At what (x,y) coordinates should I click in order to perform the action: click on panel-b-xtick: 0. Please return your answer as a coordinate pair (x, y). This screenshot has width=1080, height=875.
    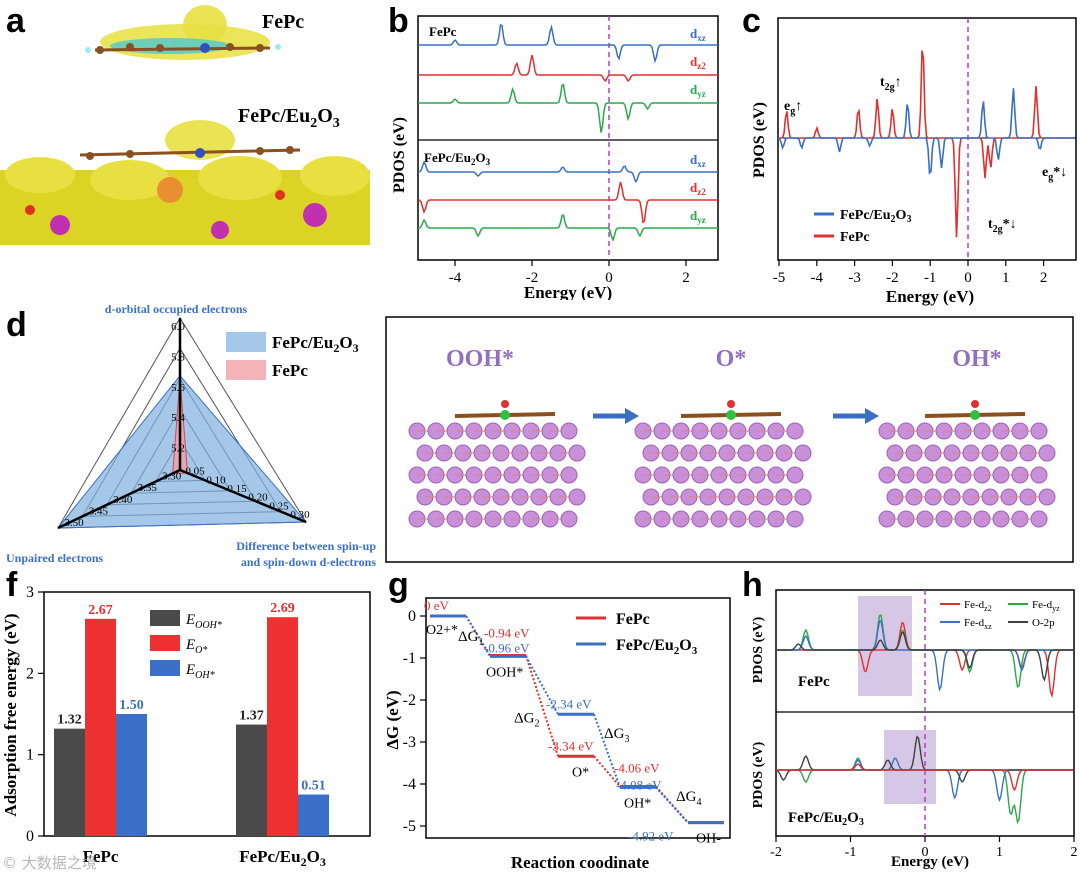
    Looking at the image, I should click on (609, 278).